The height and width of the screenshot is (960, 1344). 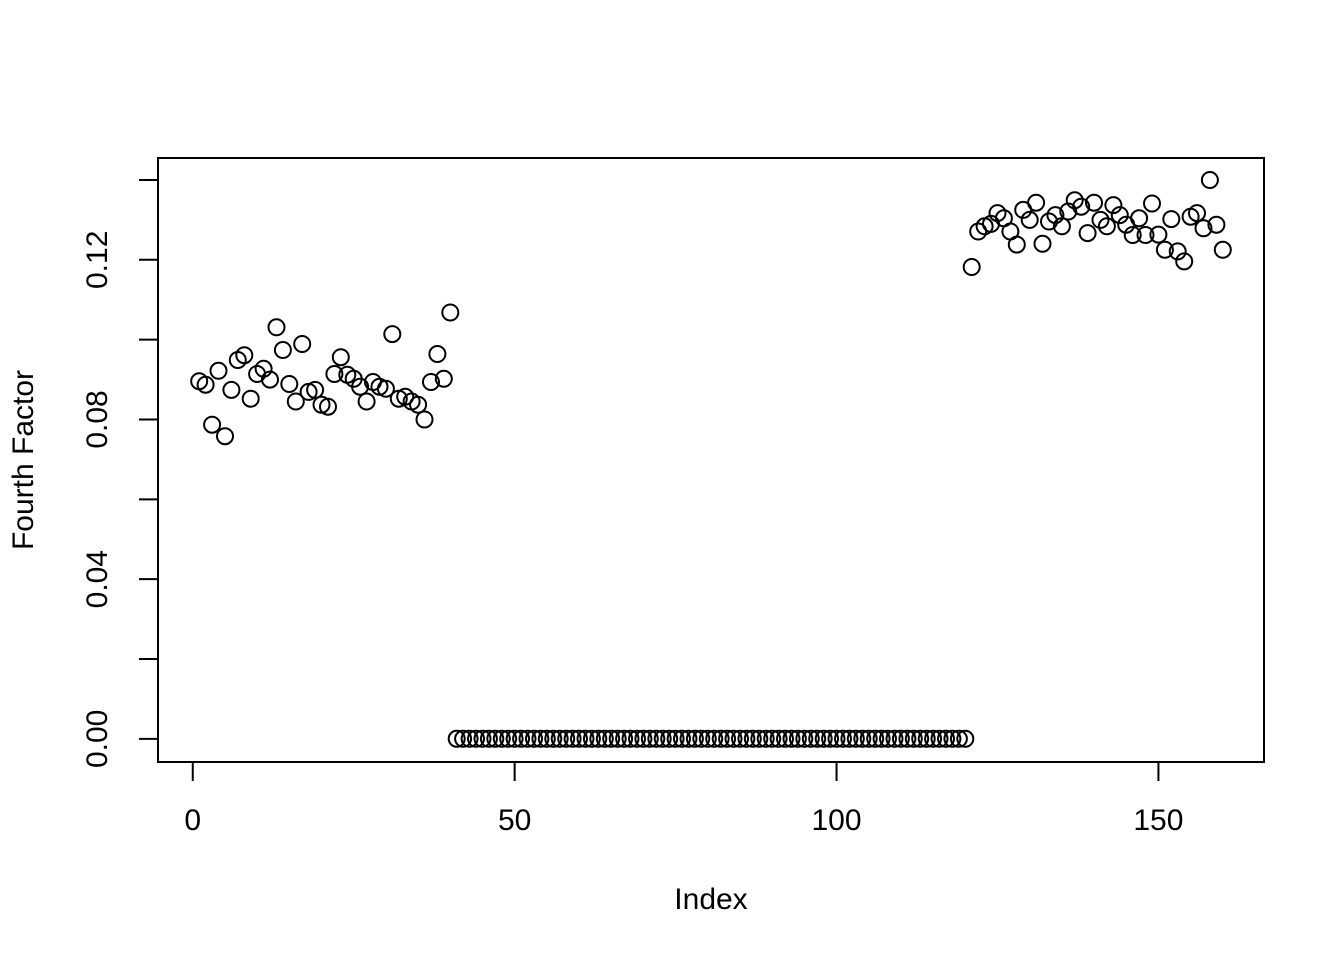 What do you see at coordinates (23, 460) in the screenshot?
I see `y-axis-title: Fourth Factor` at bounding box center [23, 460].